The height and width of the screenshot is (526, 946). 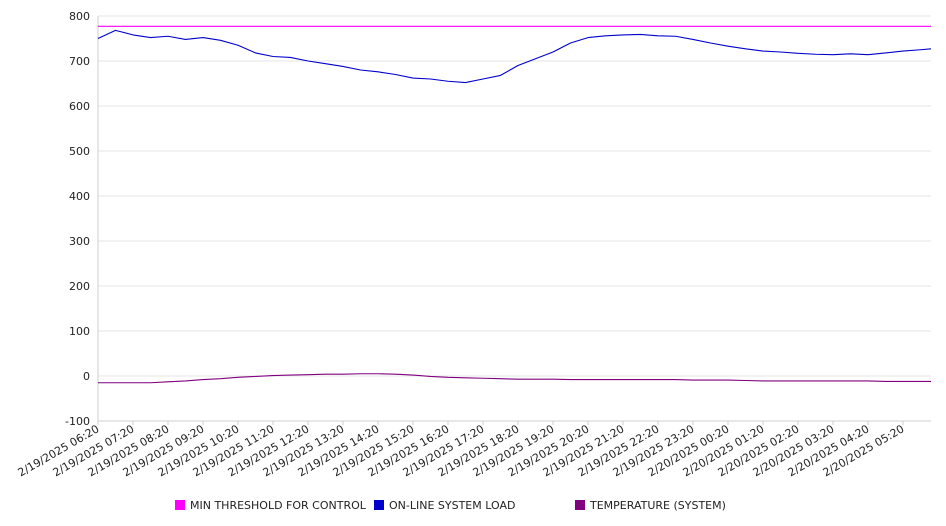 What do you see at coordinates (79, 151) in the screenshot?
I see `y-tick-label: 500` at bounding box center [79, 151].